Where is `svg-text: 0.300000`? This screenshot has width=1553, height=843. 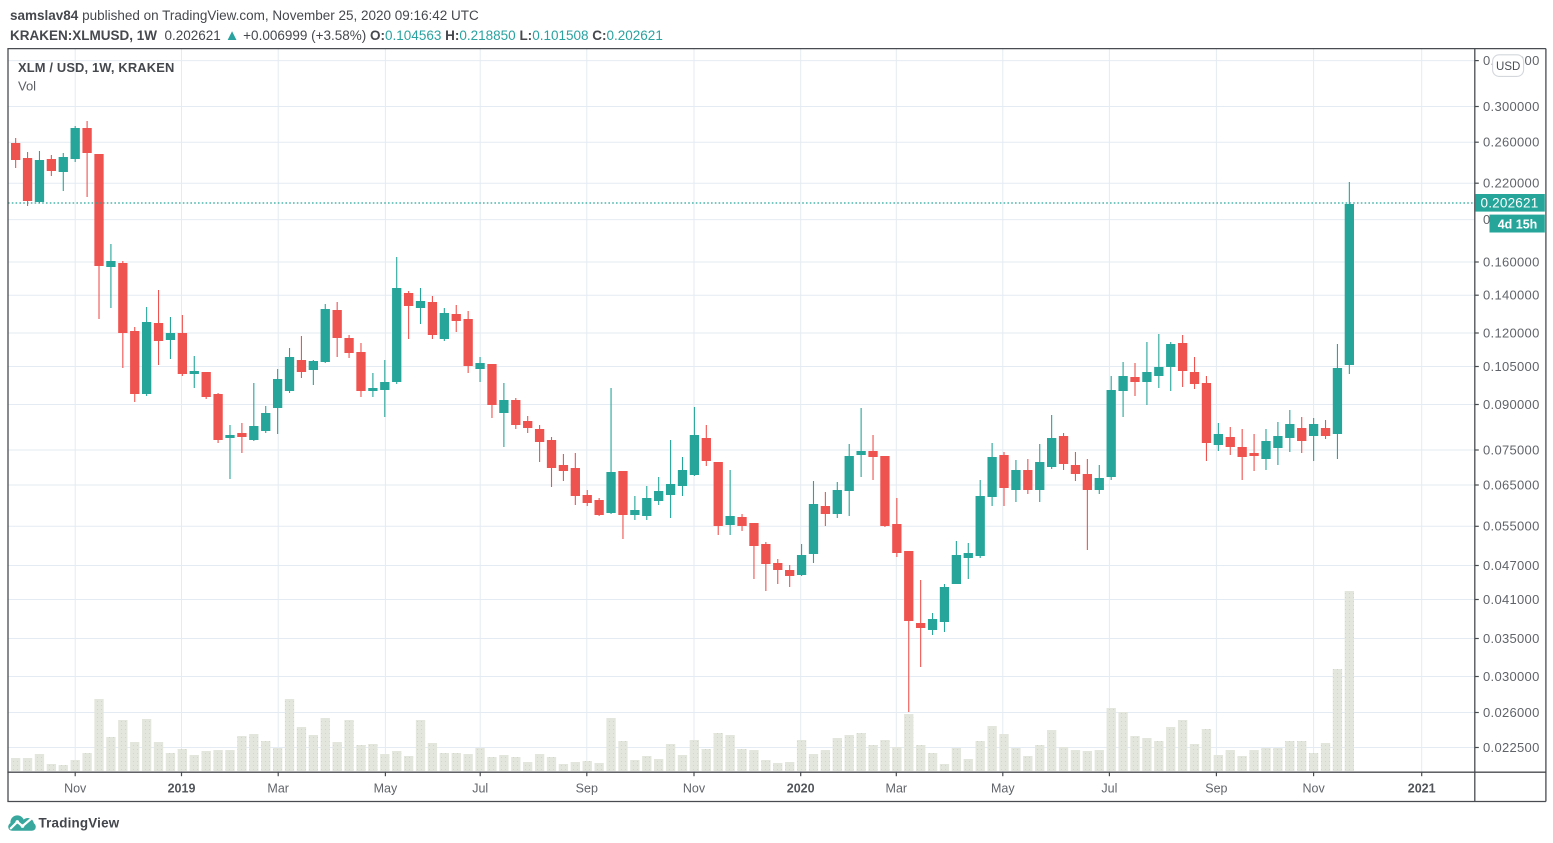 svg-text: 0.300000 is located at coordinates (1511, 106).